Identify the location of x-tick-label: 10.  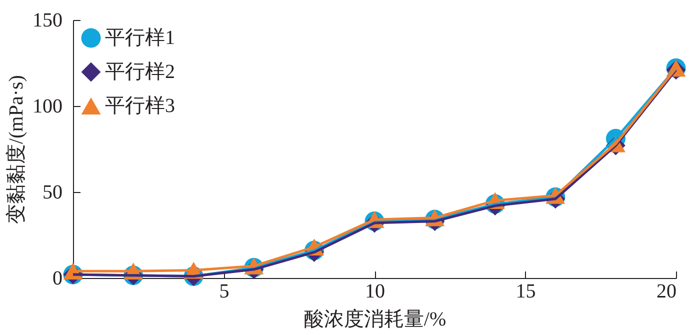
(375, 291).